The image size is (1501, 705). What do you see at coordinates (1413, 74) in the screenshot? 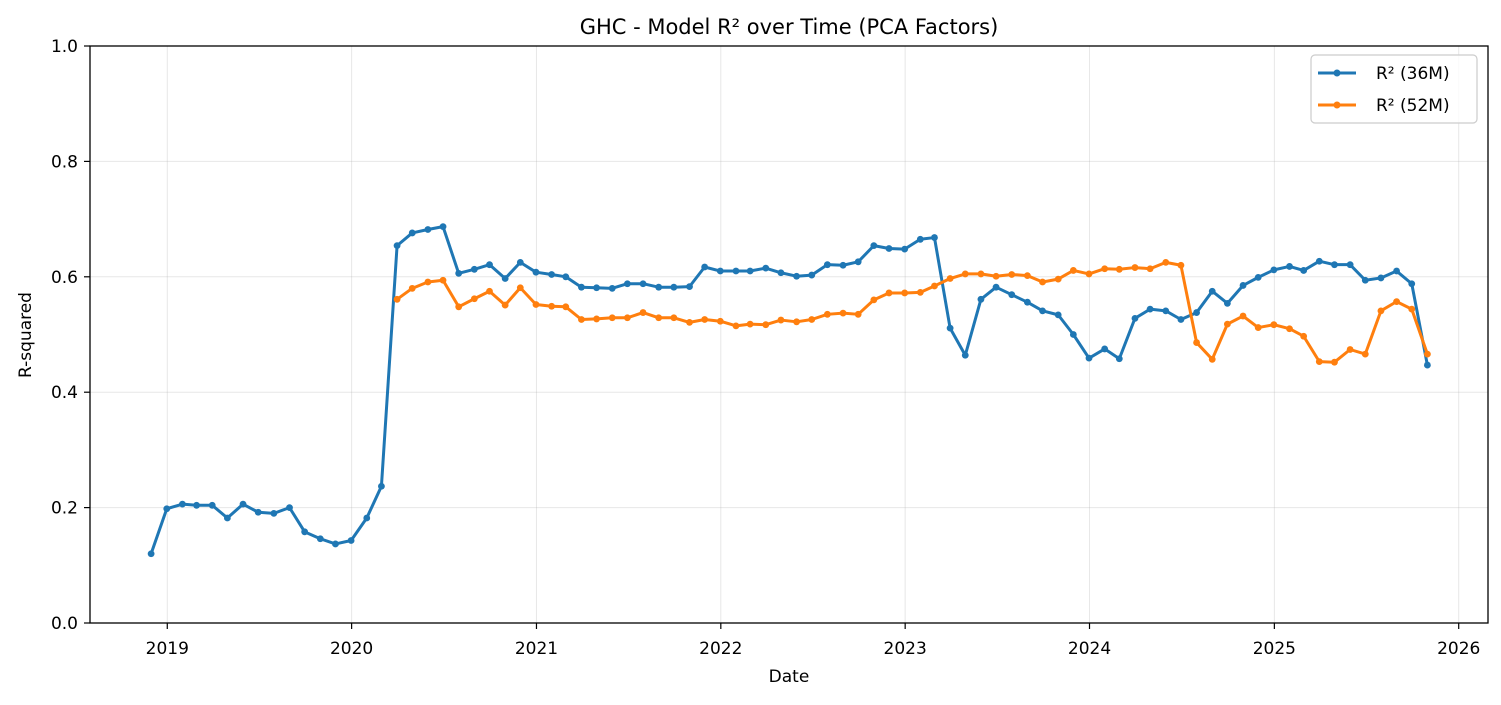
I see `legend-label-r2-36m: R² (36M)` at bounding box center [1413, 74].